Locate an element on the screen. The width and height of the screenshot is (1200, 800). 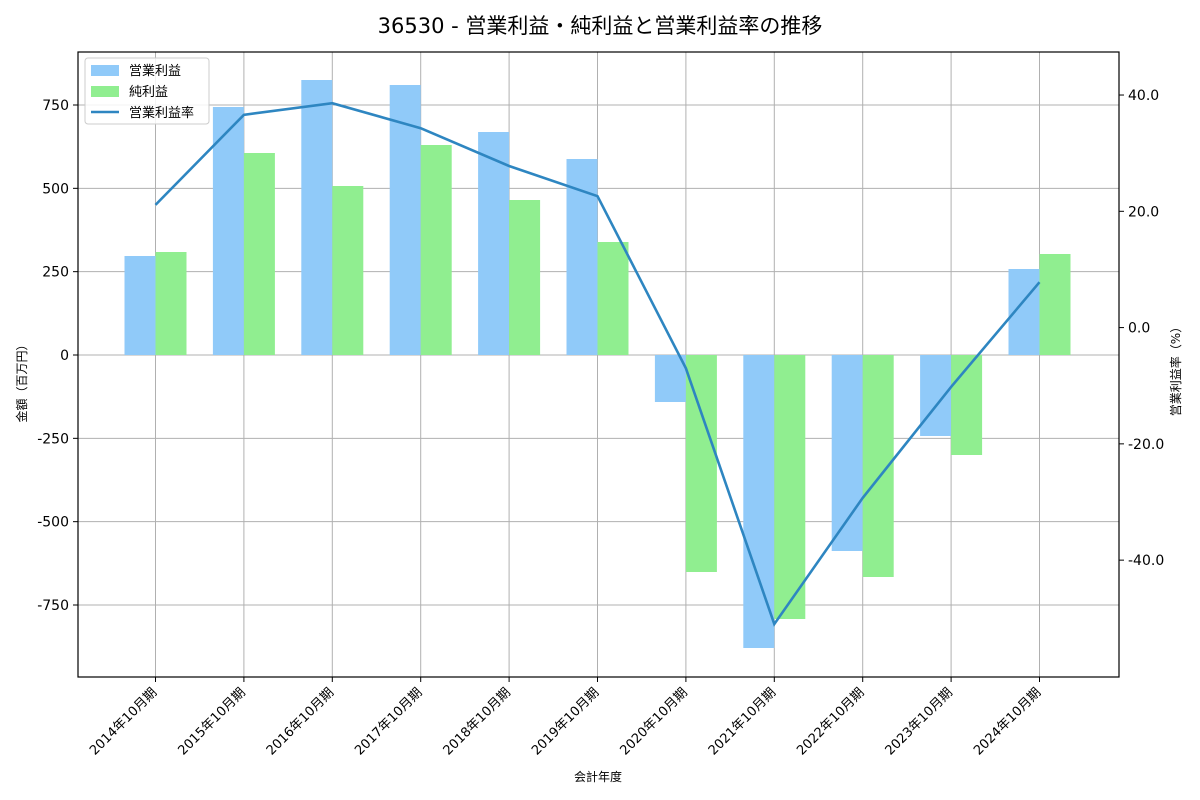
y-tick-label: 750 is located at coordinates (55, 106).